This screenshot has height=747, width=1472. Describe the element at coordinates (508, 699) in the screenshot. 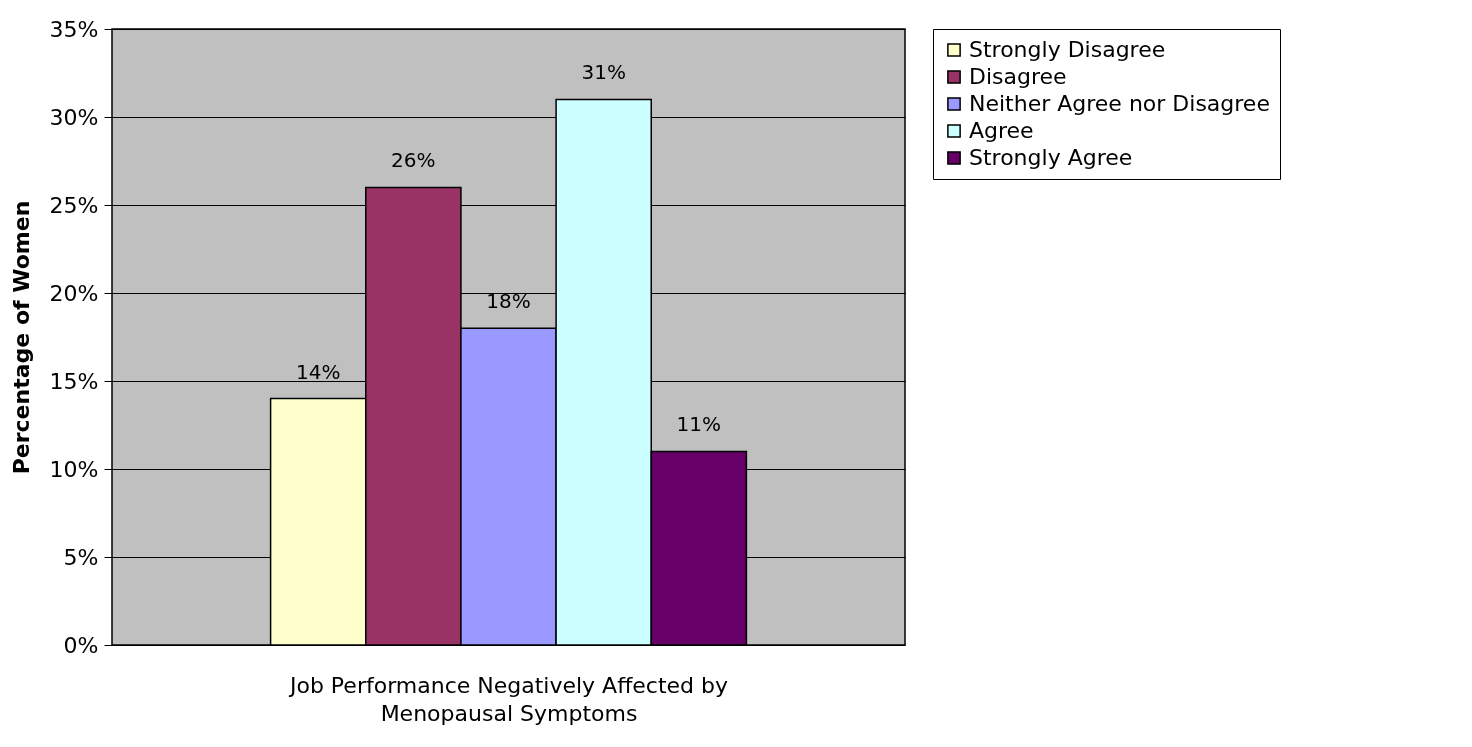

I see `x-axis-title: Job Performance Negatively Affected by Menopausal Symptoms` at that location.